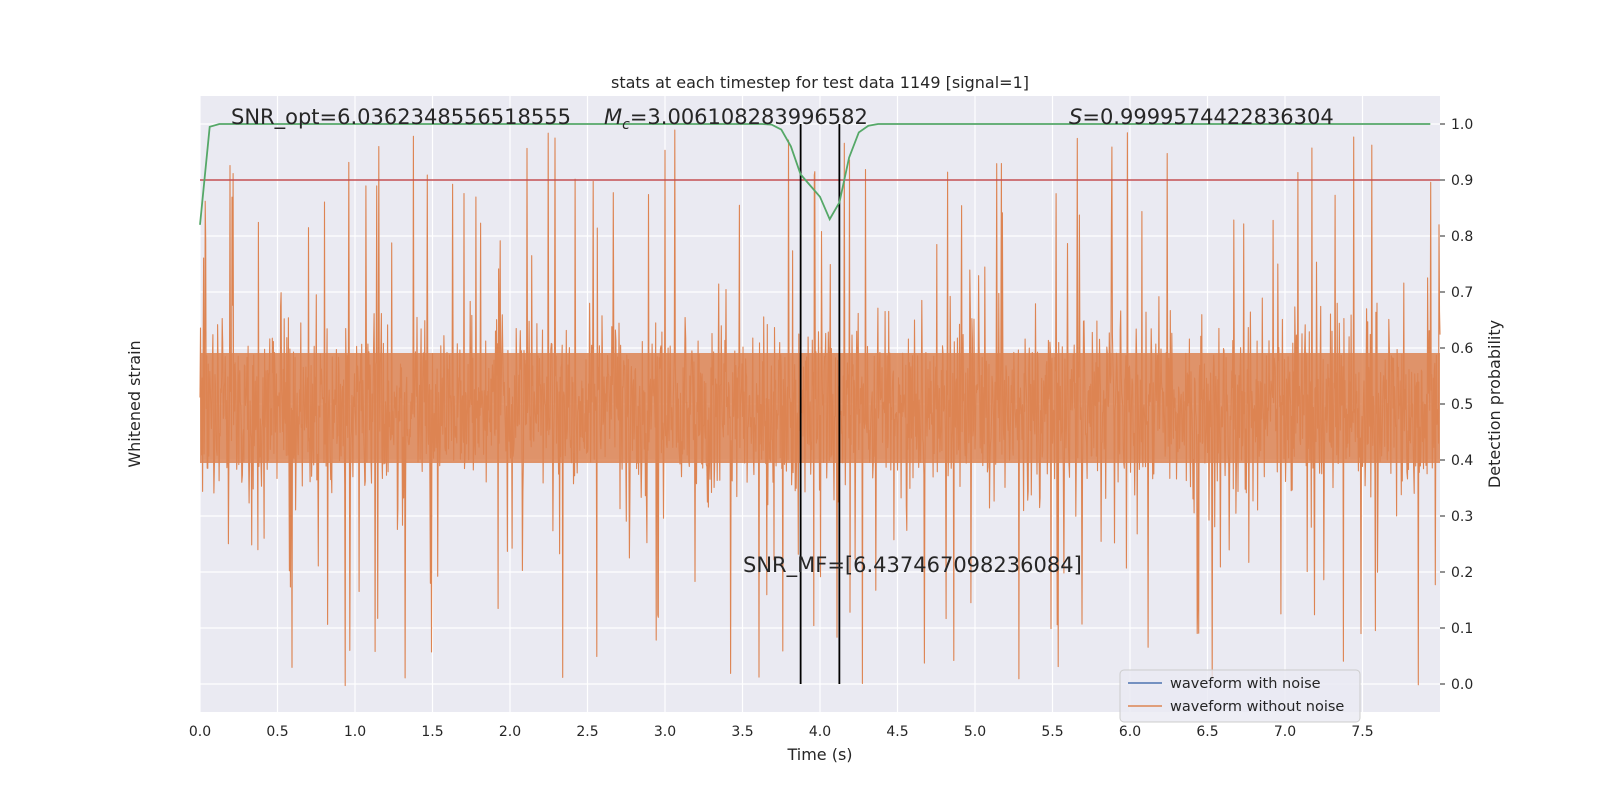  What do you see at coordinates (1462, 461) in the screenshot?
I see `y-tick-label: 0.4` at bounding box center [1462, 461].